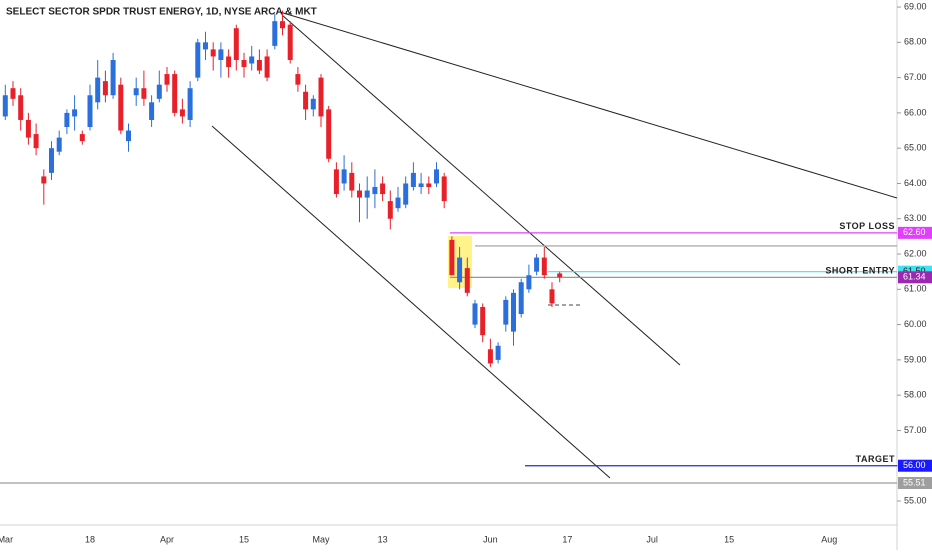 The width and height of the screenshot is (932, 555). I want to click on y-tick-label: 60.00, so click(915, 324).